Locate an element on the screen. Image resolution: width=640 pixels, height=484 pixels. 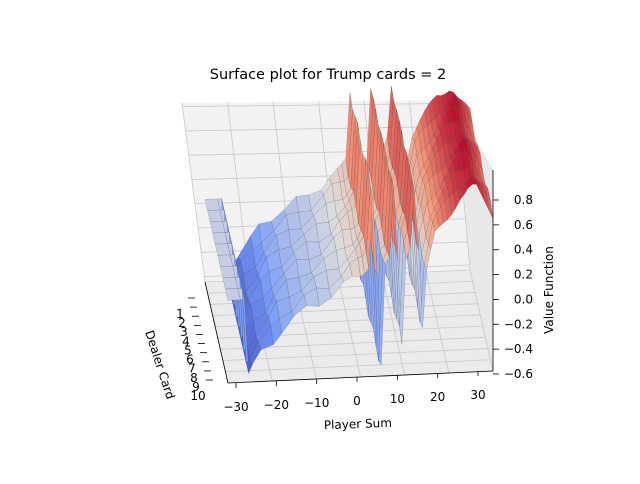
y-tick-label: 6 is located at coordinates (190, 360).